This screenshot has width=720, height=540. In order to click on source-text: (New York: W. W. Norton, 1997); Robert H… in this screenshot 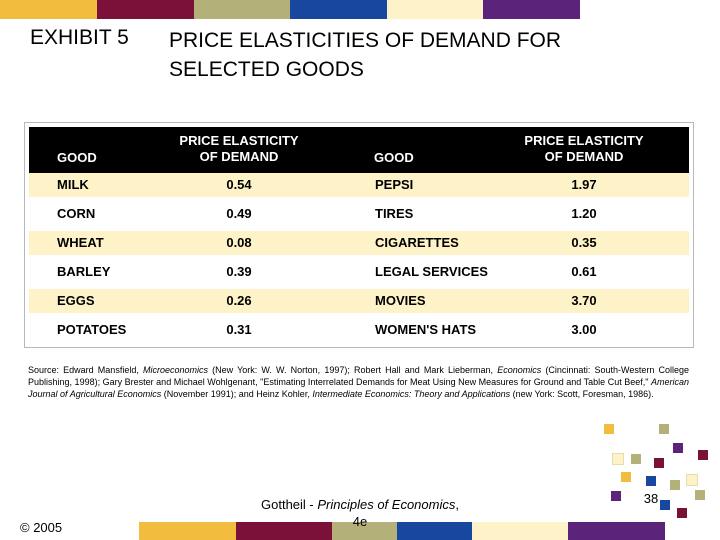, I will do `click(353, 370)`.